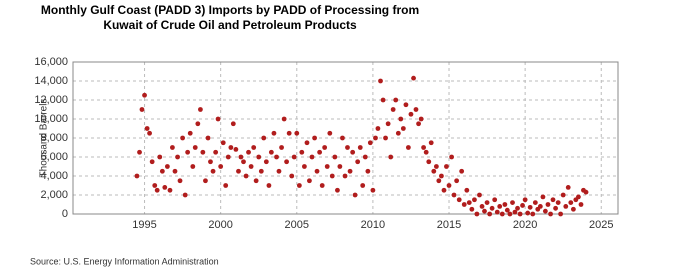 The width and height of the screenshot is (675, 275). What do you see at coordinates (525, 225) in the screenshot?
I see `x-tick-label: 2020` at bounding box center [525, 225].